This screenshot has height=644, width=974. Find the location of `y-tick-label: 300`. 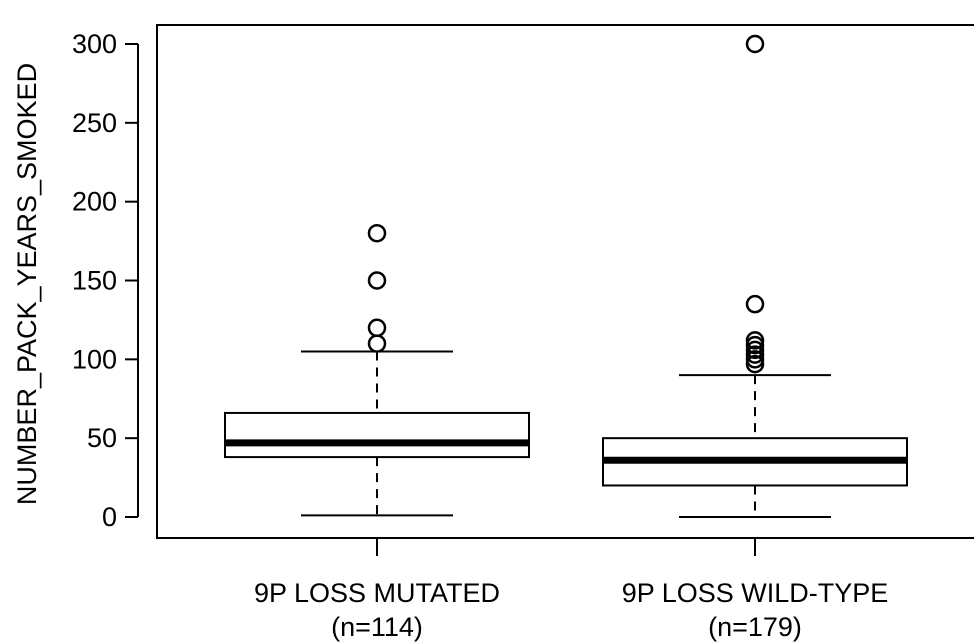

y-tick-label: 300 is located at coordinates (94, 44).